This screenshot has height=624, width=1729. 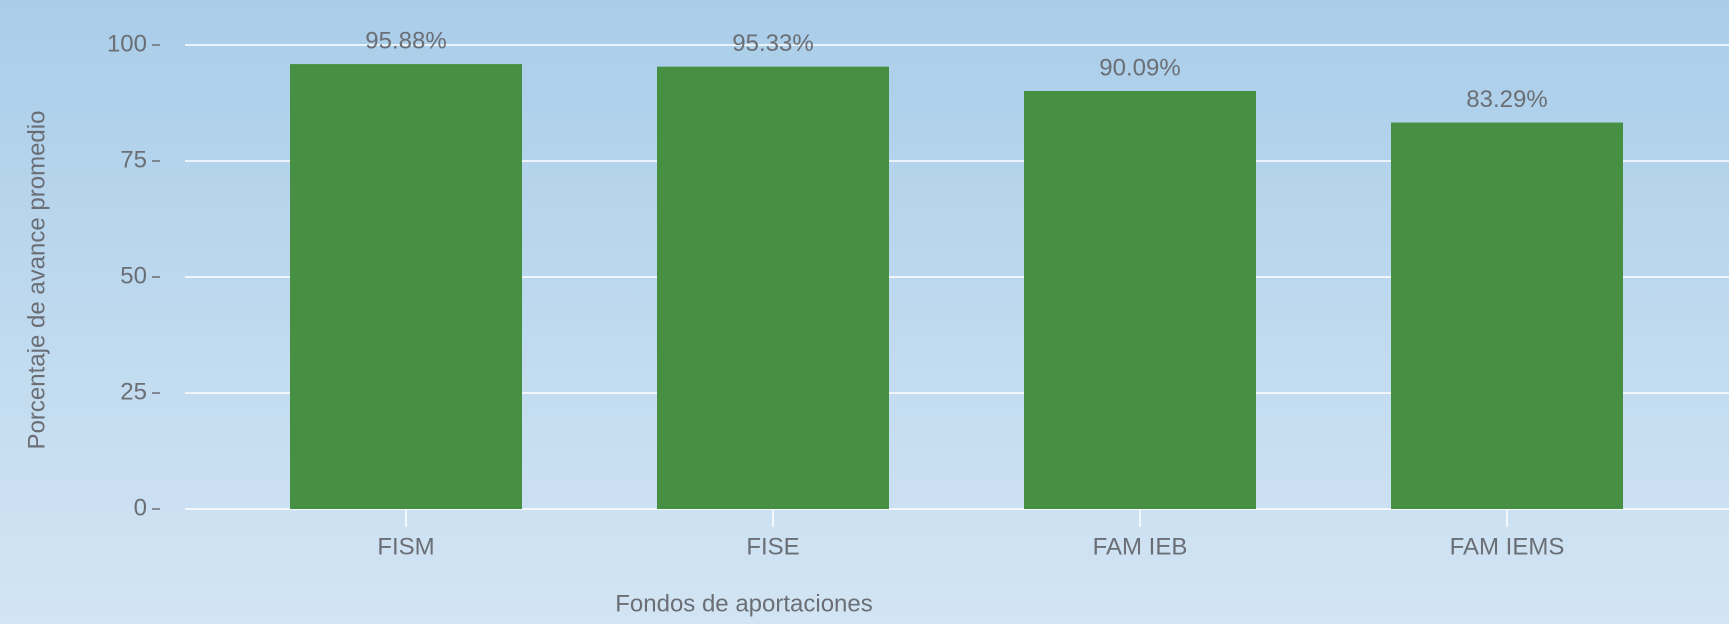 I want to click on data-label: 83.29%, so click(x=1506, y=99).